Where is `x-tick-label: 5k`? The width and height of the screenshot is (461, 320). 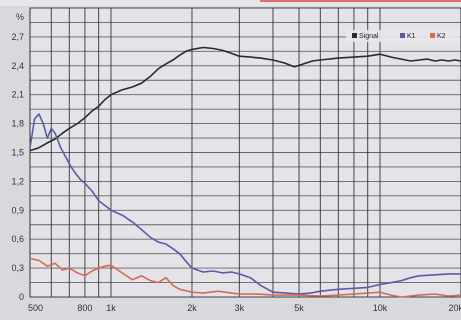
x-tick-label: 5k is located at coordinates (299, 308).